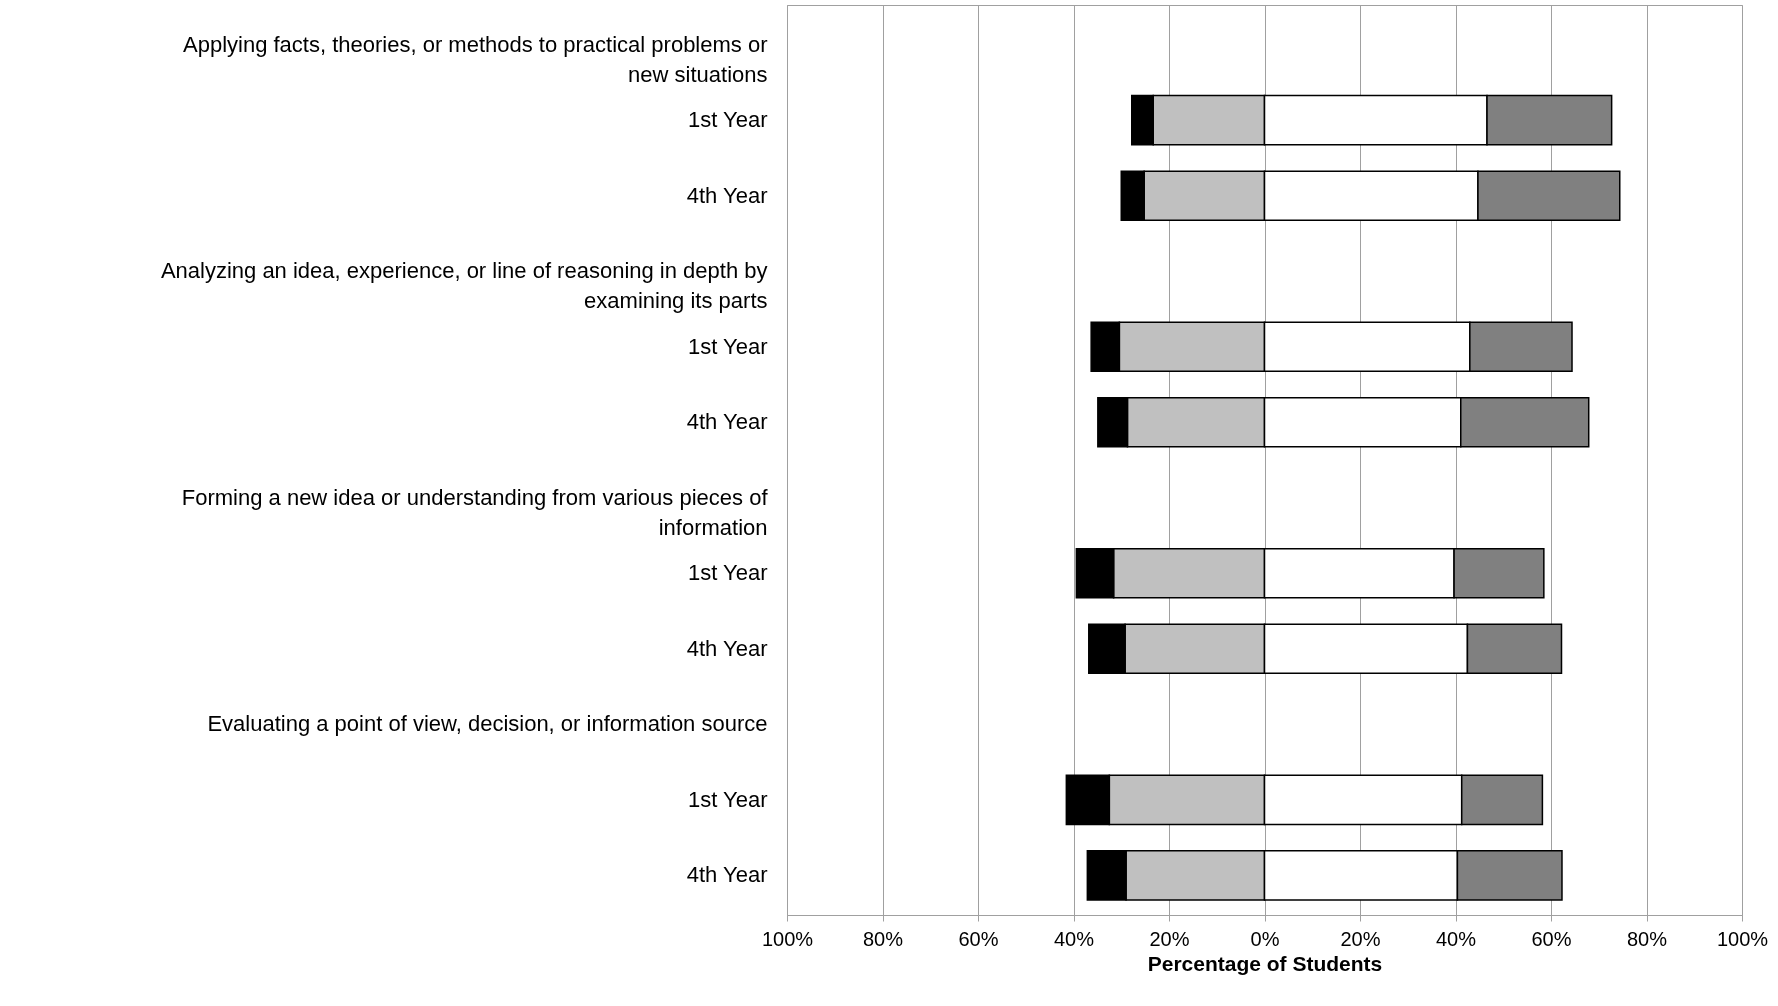  Describe the element at coordinates (487, 724) in the screenshot. I see `y-tick-label: Evaluating a point of view, decision, or information source` at that location.